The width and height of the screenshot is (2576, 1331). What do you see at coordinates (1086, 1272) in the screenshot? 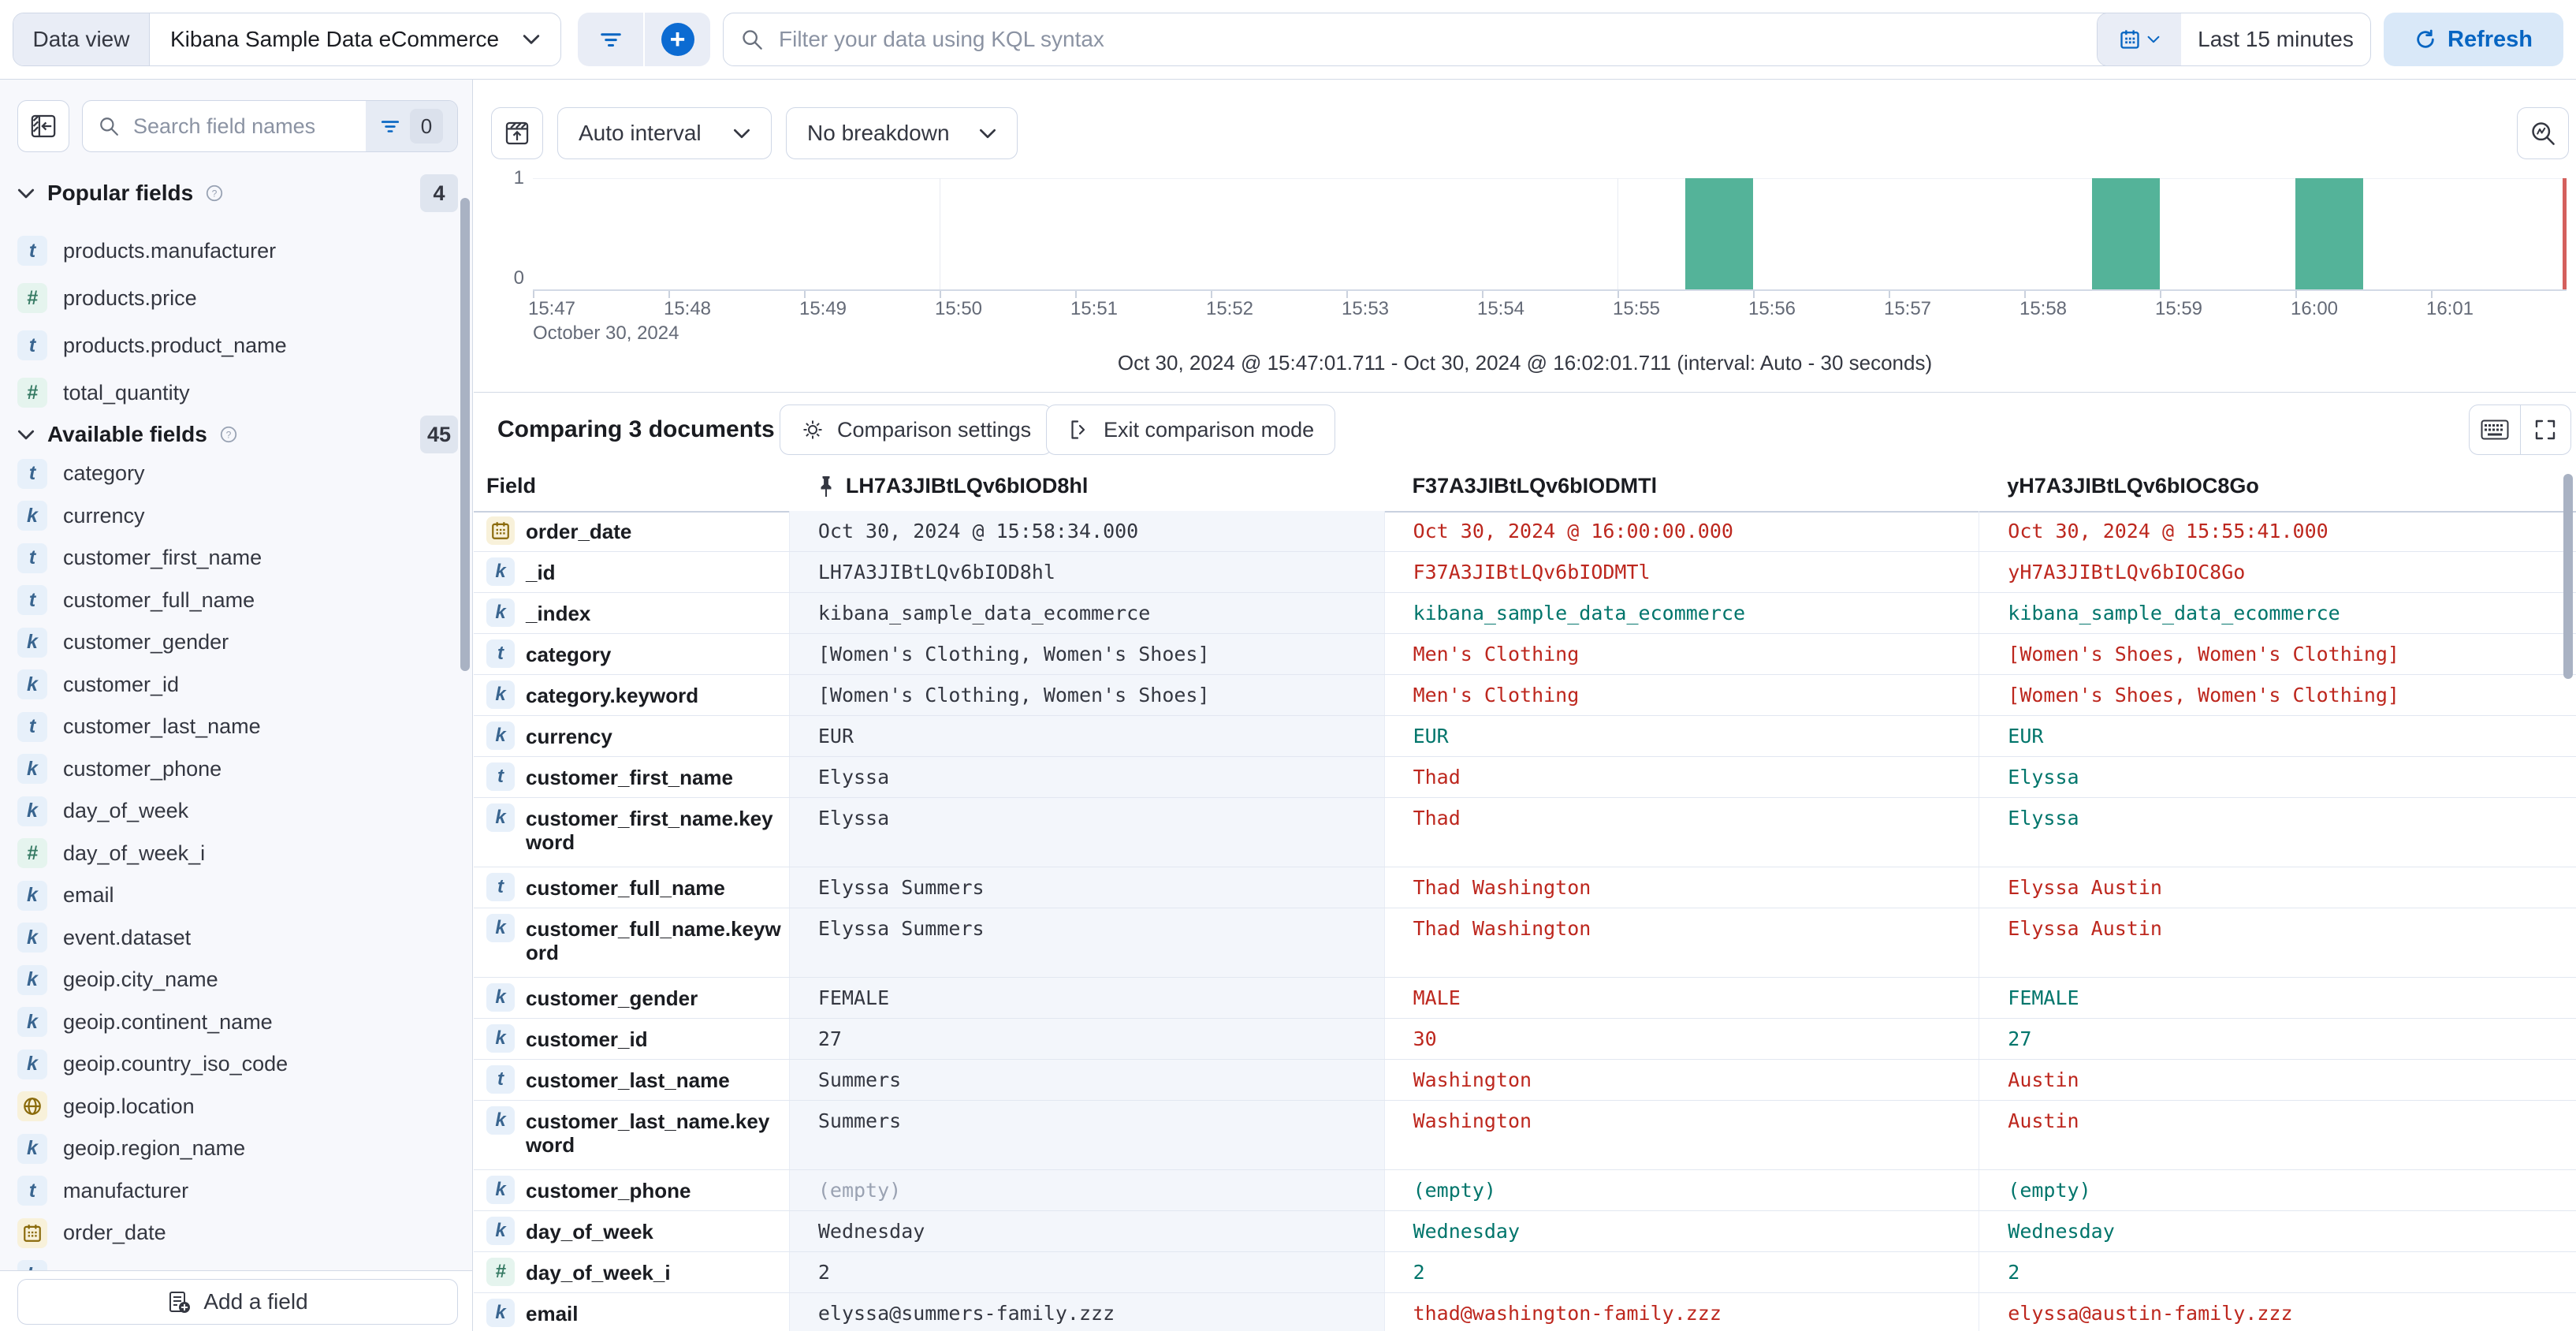
I see `doc-value-cell: 2` at bounding box center [1086, 1272].